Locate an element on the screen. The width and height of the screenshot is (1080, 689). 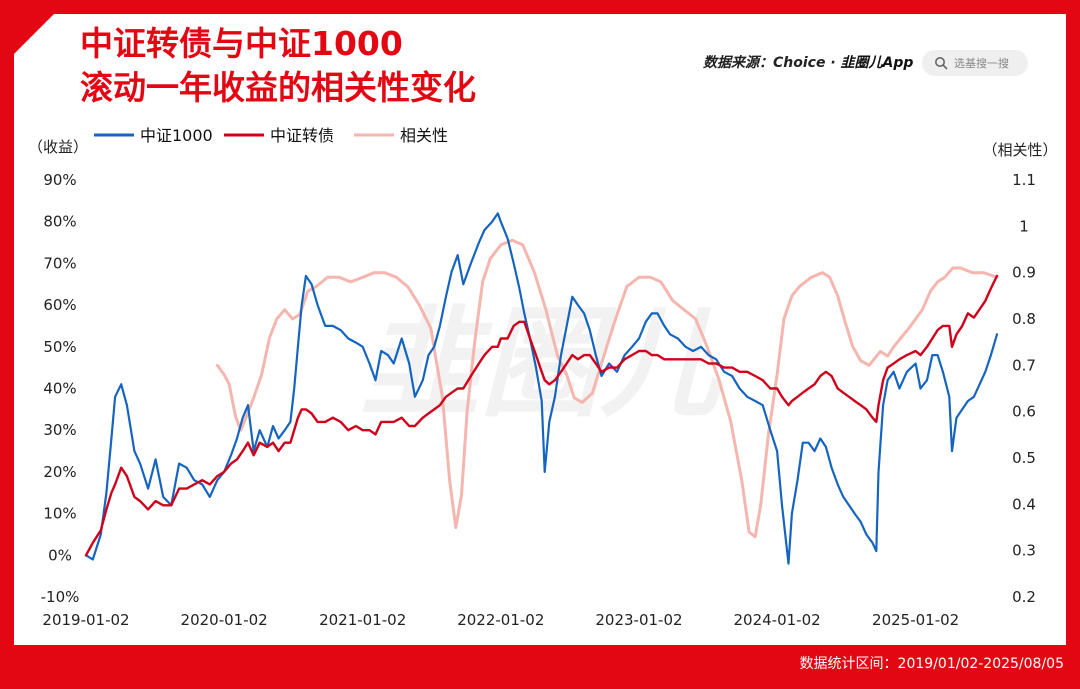
y2-tick-label: 0.2 is located at coordinates (1024, 597).